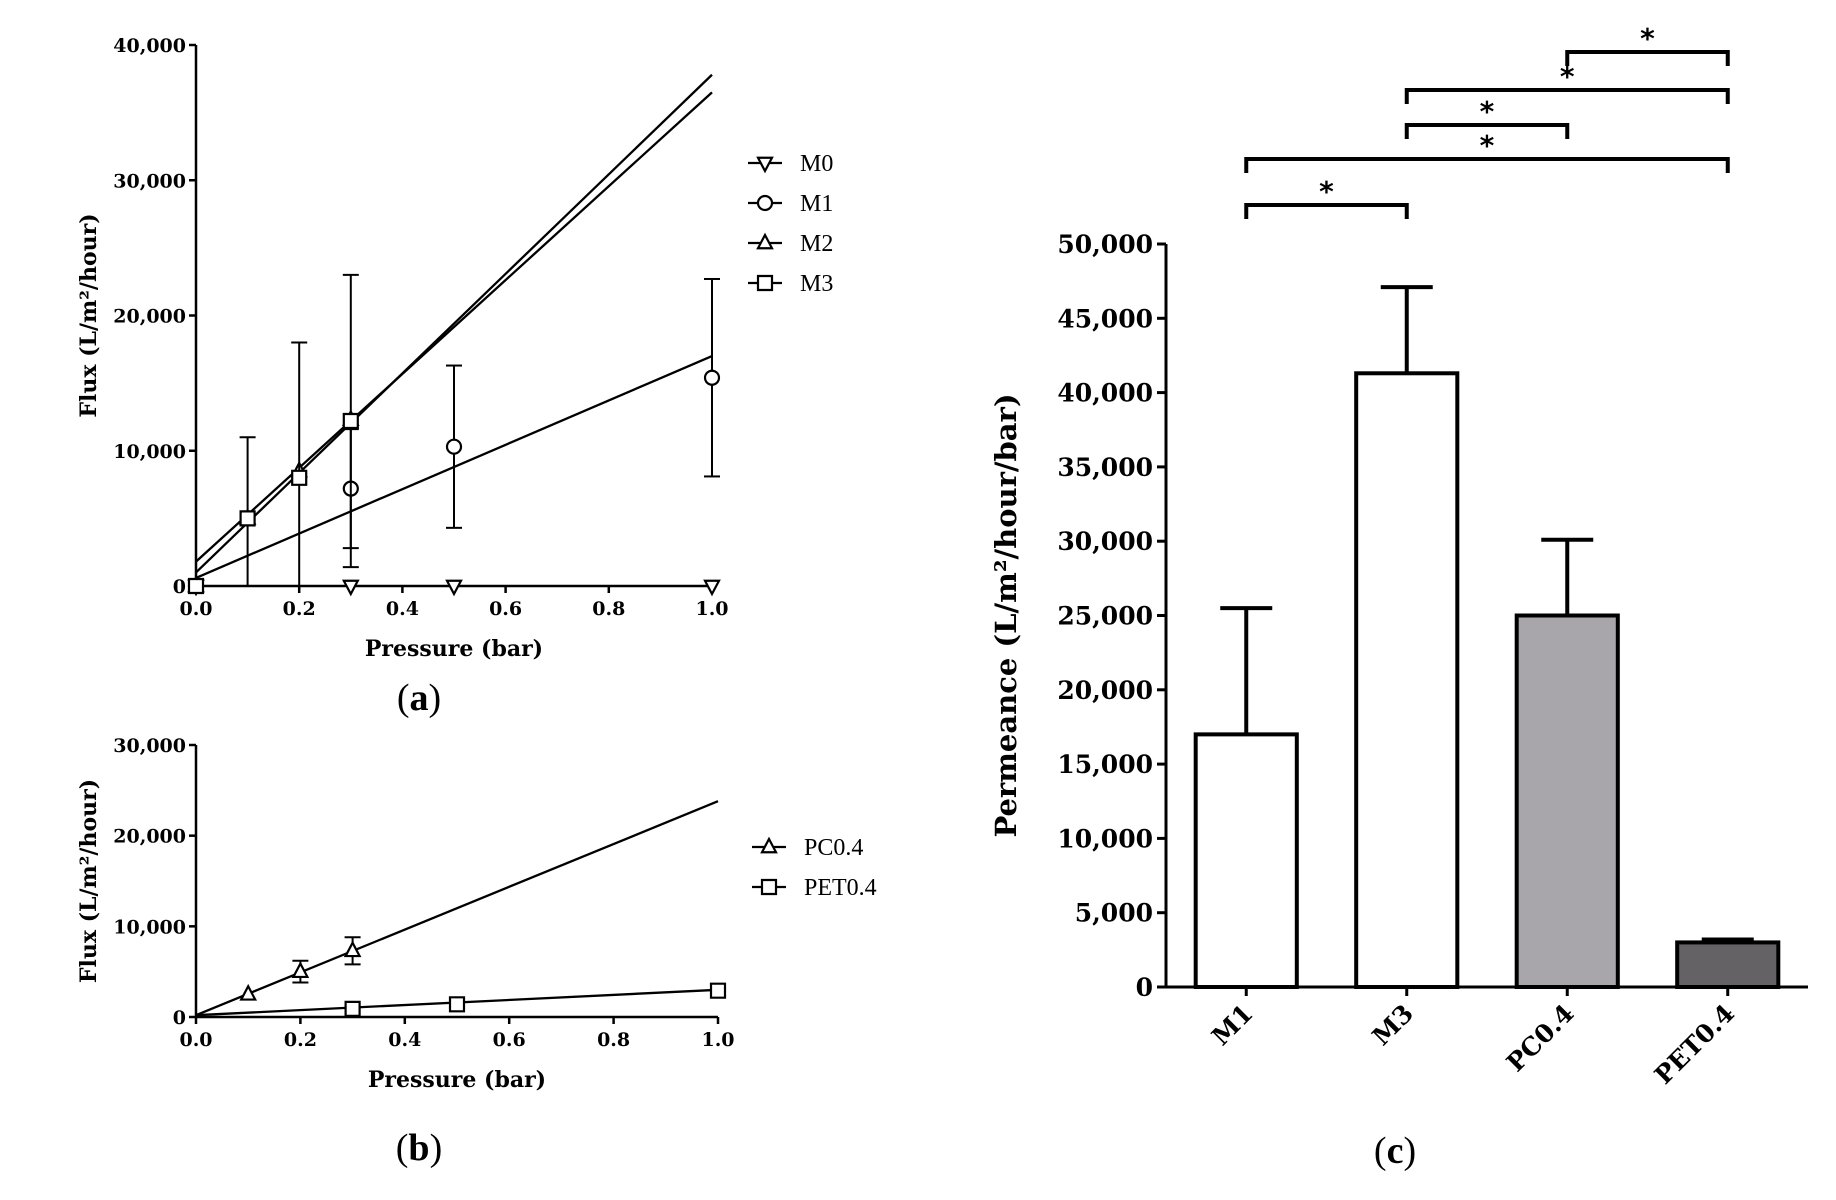 The height and width of the screenshot is (1200, 1836). Describe the element at coordinates (1105, 318) in the screenshot. I see `y-tick-label: 45,000` at that location.